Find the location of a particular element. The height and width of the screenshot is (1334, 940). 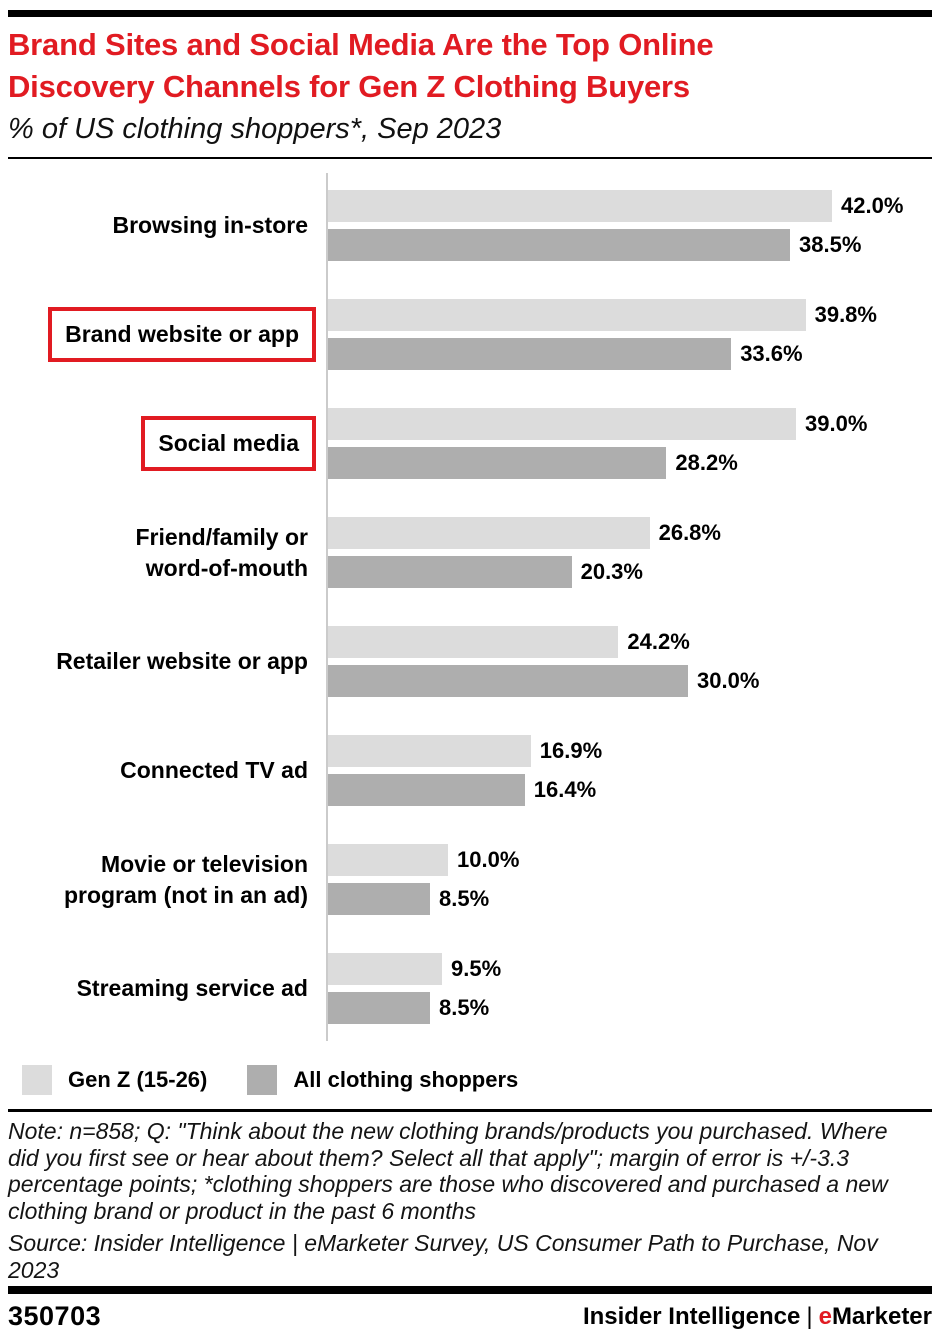

bar-line: 30.0% is located at coordinates (630, 681).